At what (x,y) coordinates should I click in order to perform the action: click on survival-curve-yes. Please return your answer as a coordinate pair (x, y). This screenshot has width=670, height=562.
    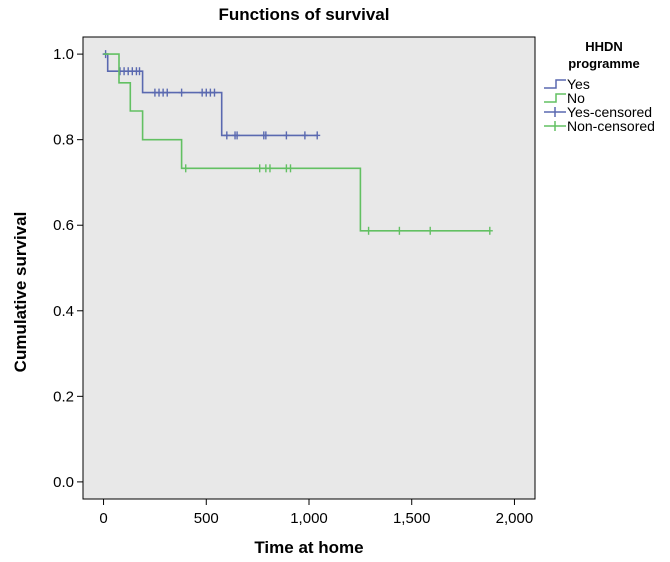
    Looking at the image, I should click on (210, 95).